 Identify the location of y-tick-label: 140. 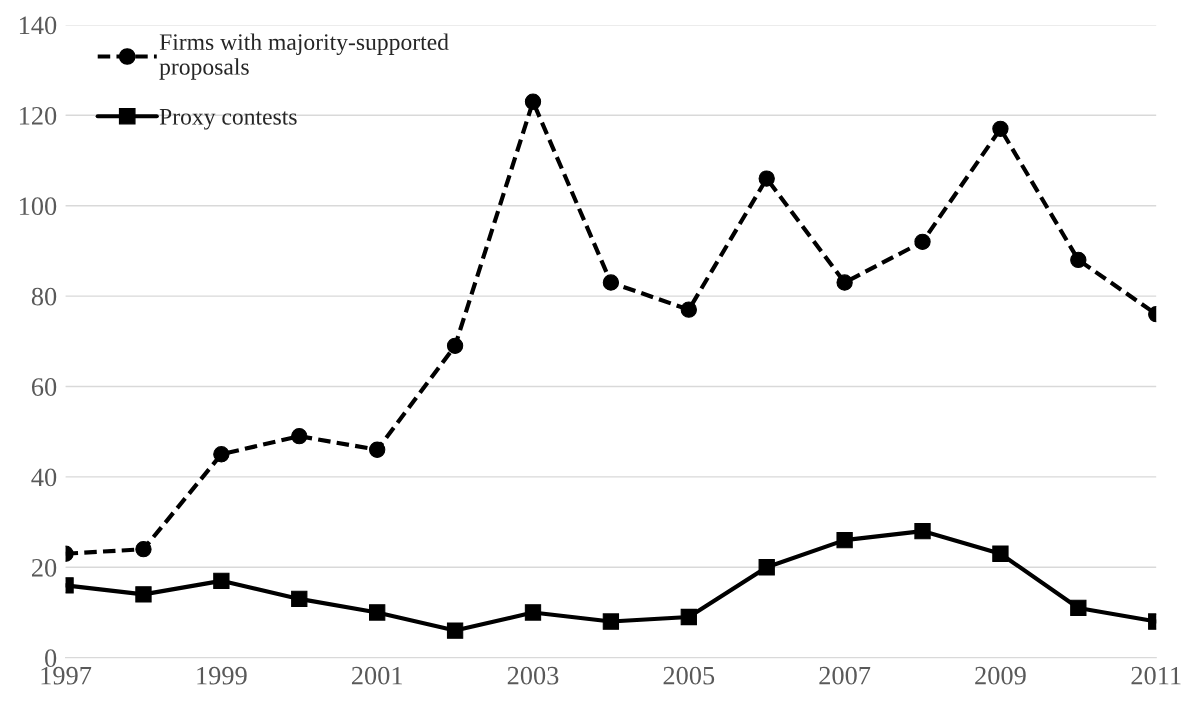
(38, 25).